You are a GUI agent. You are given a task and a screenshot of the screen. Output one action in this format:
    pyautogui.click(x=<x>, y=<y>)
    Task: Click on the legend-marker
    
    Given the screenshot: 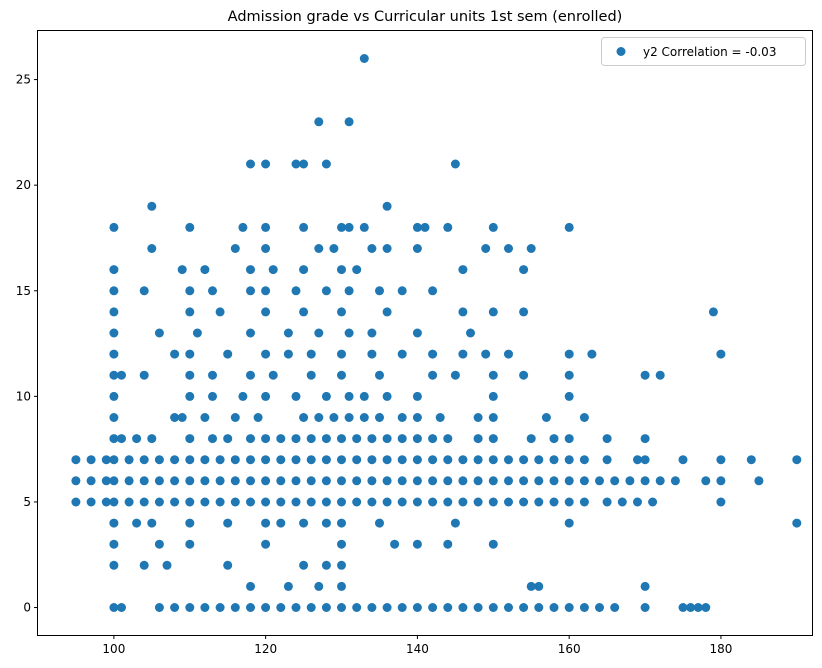 What is the action you would take?
    pyautogui.click(x=621, y=51)
    